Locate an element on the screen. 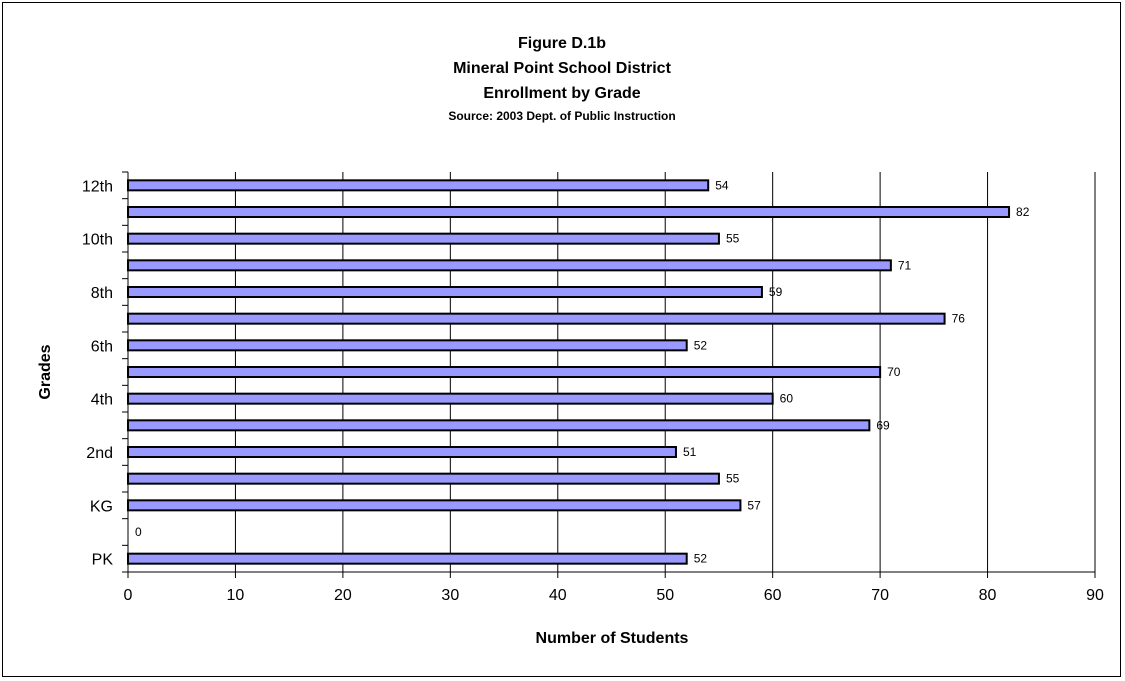 Image resolution: width=1125 pixels, height=681 pixels. data-label-4th: 60 is located at coordinates (787, 399).